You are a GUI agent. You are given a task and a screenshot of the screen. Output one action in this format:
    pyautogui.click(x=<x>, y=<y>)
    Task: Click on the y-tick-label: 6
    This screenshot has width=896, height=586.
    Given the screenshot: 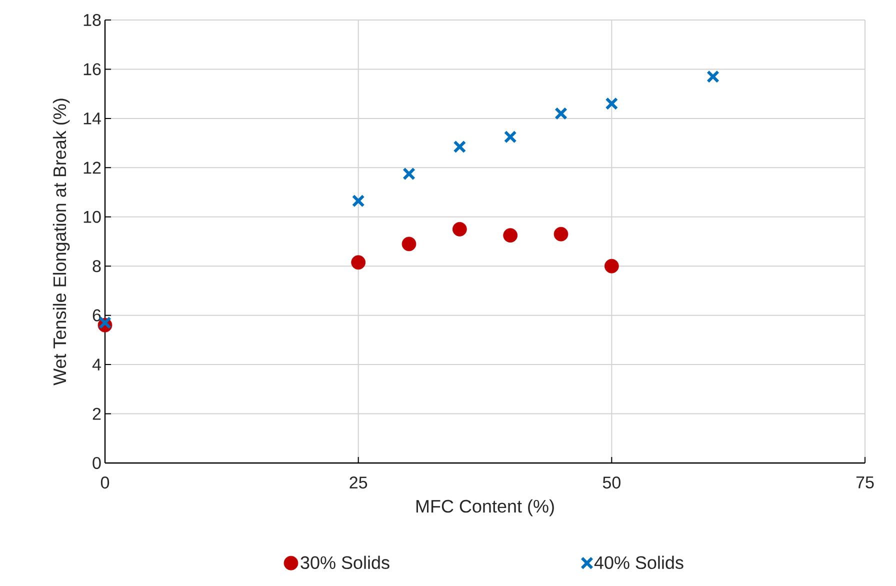 What is the action you would take?
    pyautogui.click(x=96, y=315)
    